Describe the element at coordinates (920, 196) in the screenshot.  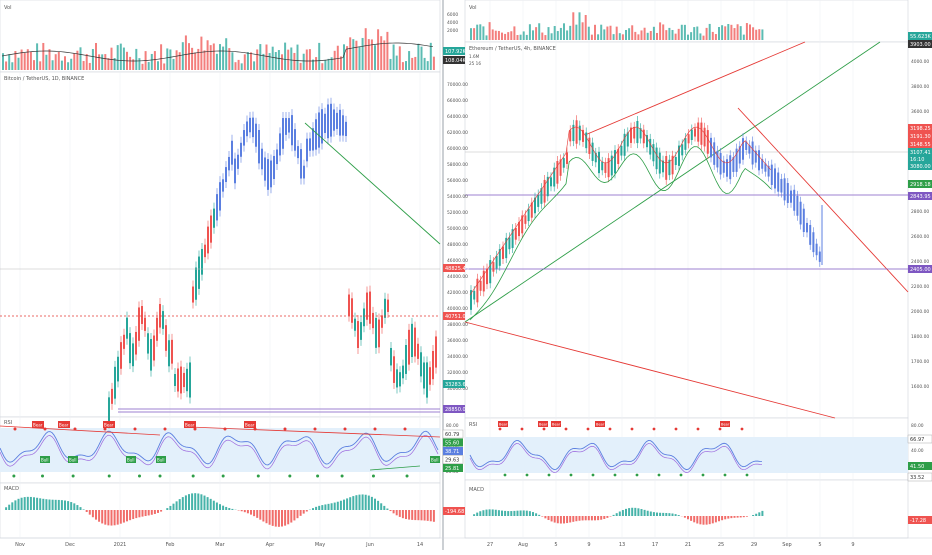
I see `right-price-badge: 2843.95` at that location.